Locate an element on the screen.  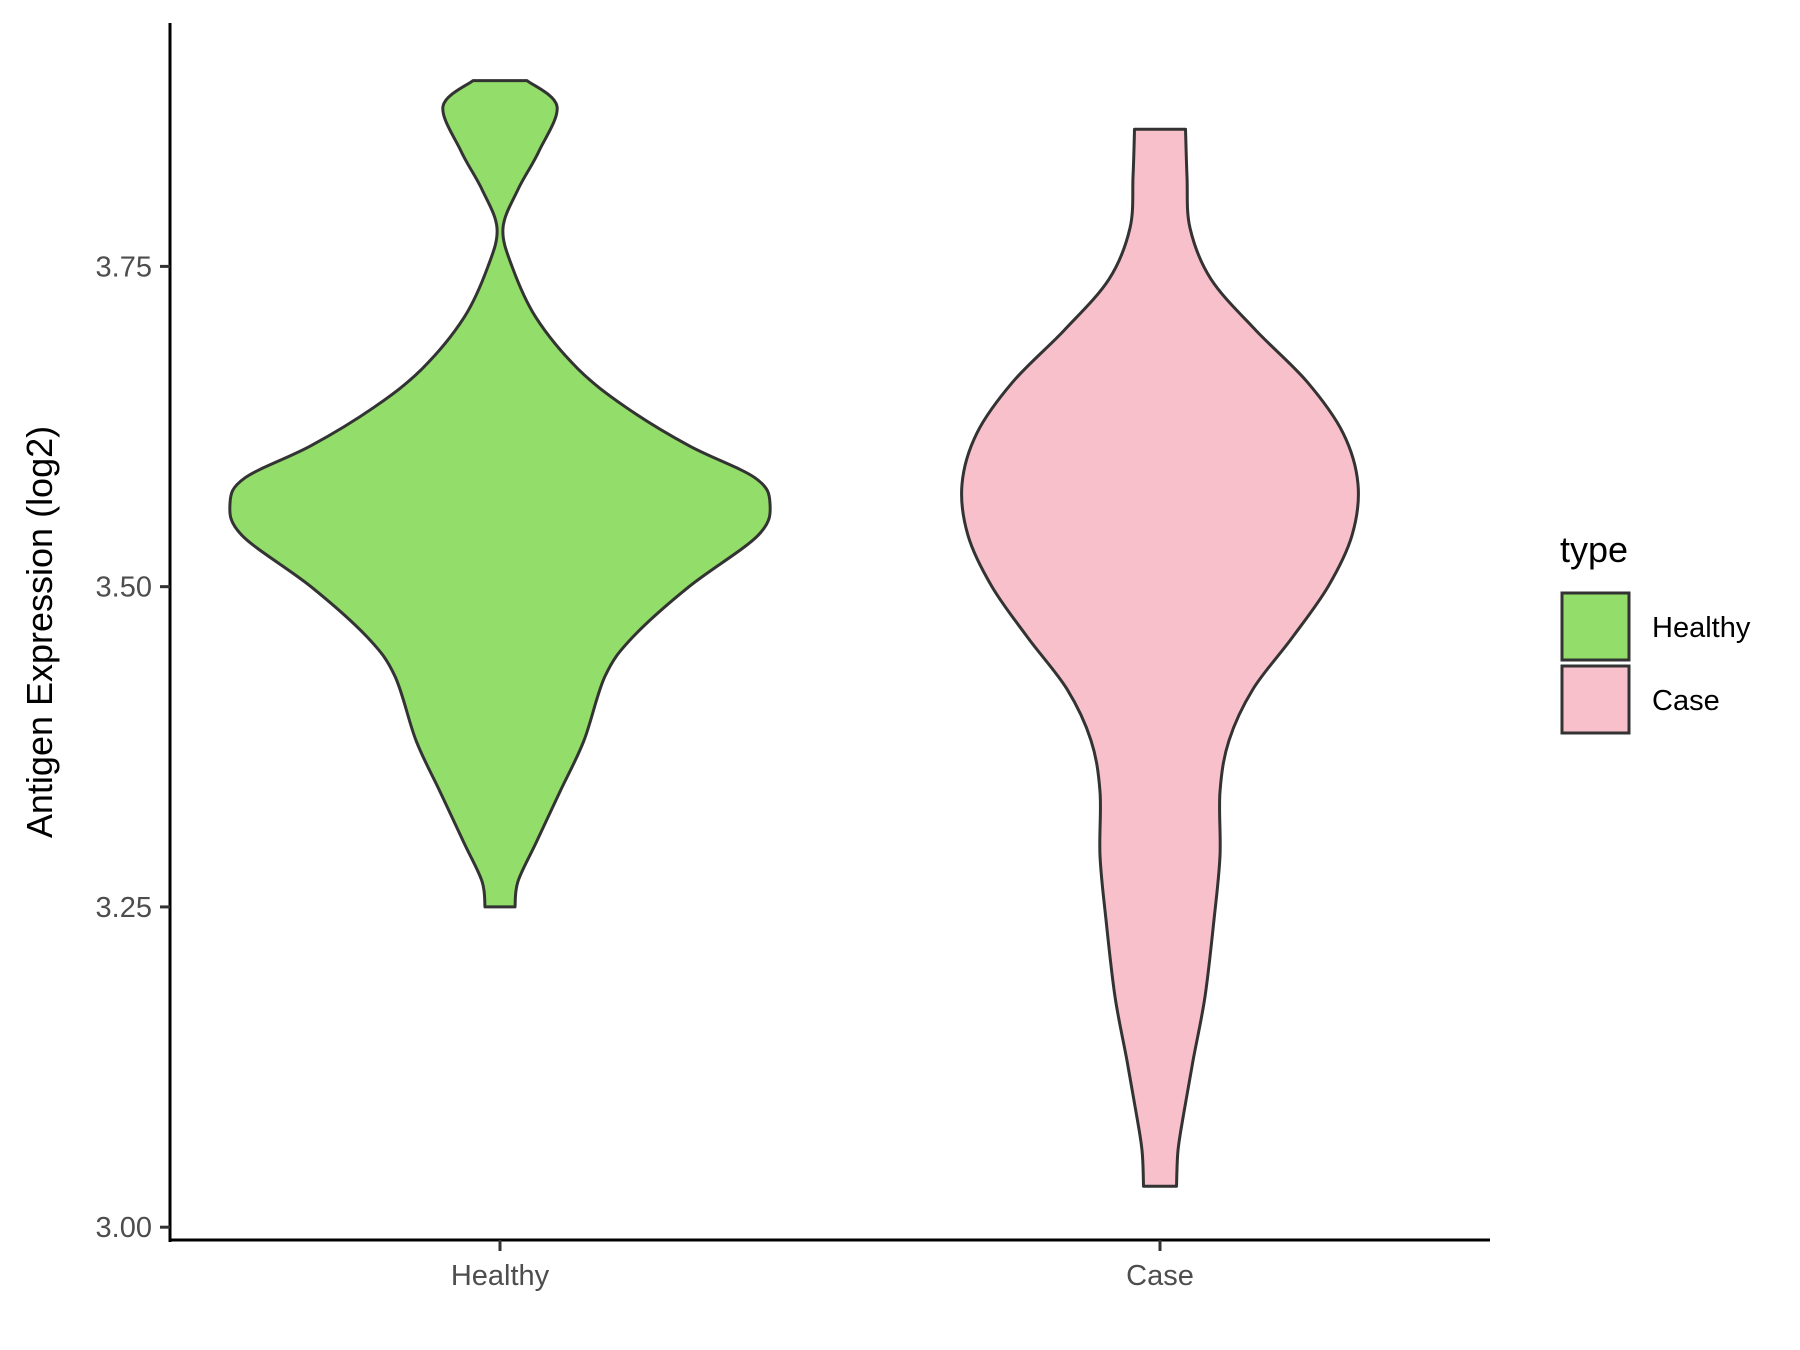
y-tick-label: 3.75 is located at coordinates (124, 267).